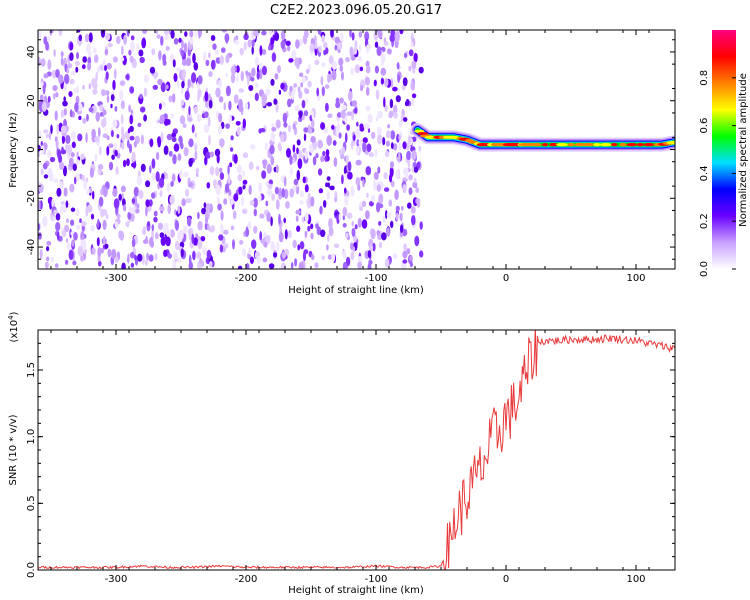  Describe the element at coordinates (704, 269) in the screenshot. I see `colorbar-tick-label: 0.0` at that location.